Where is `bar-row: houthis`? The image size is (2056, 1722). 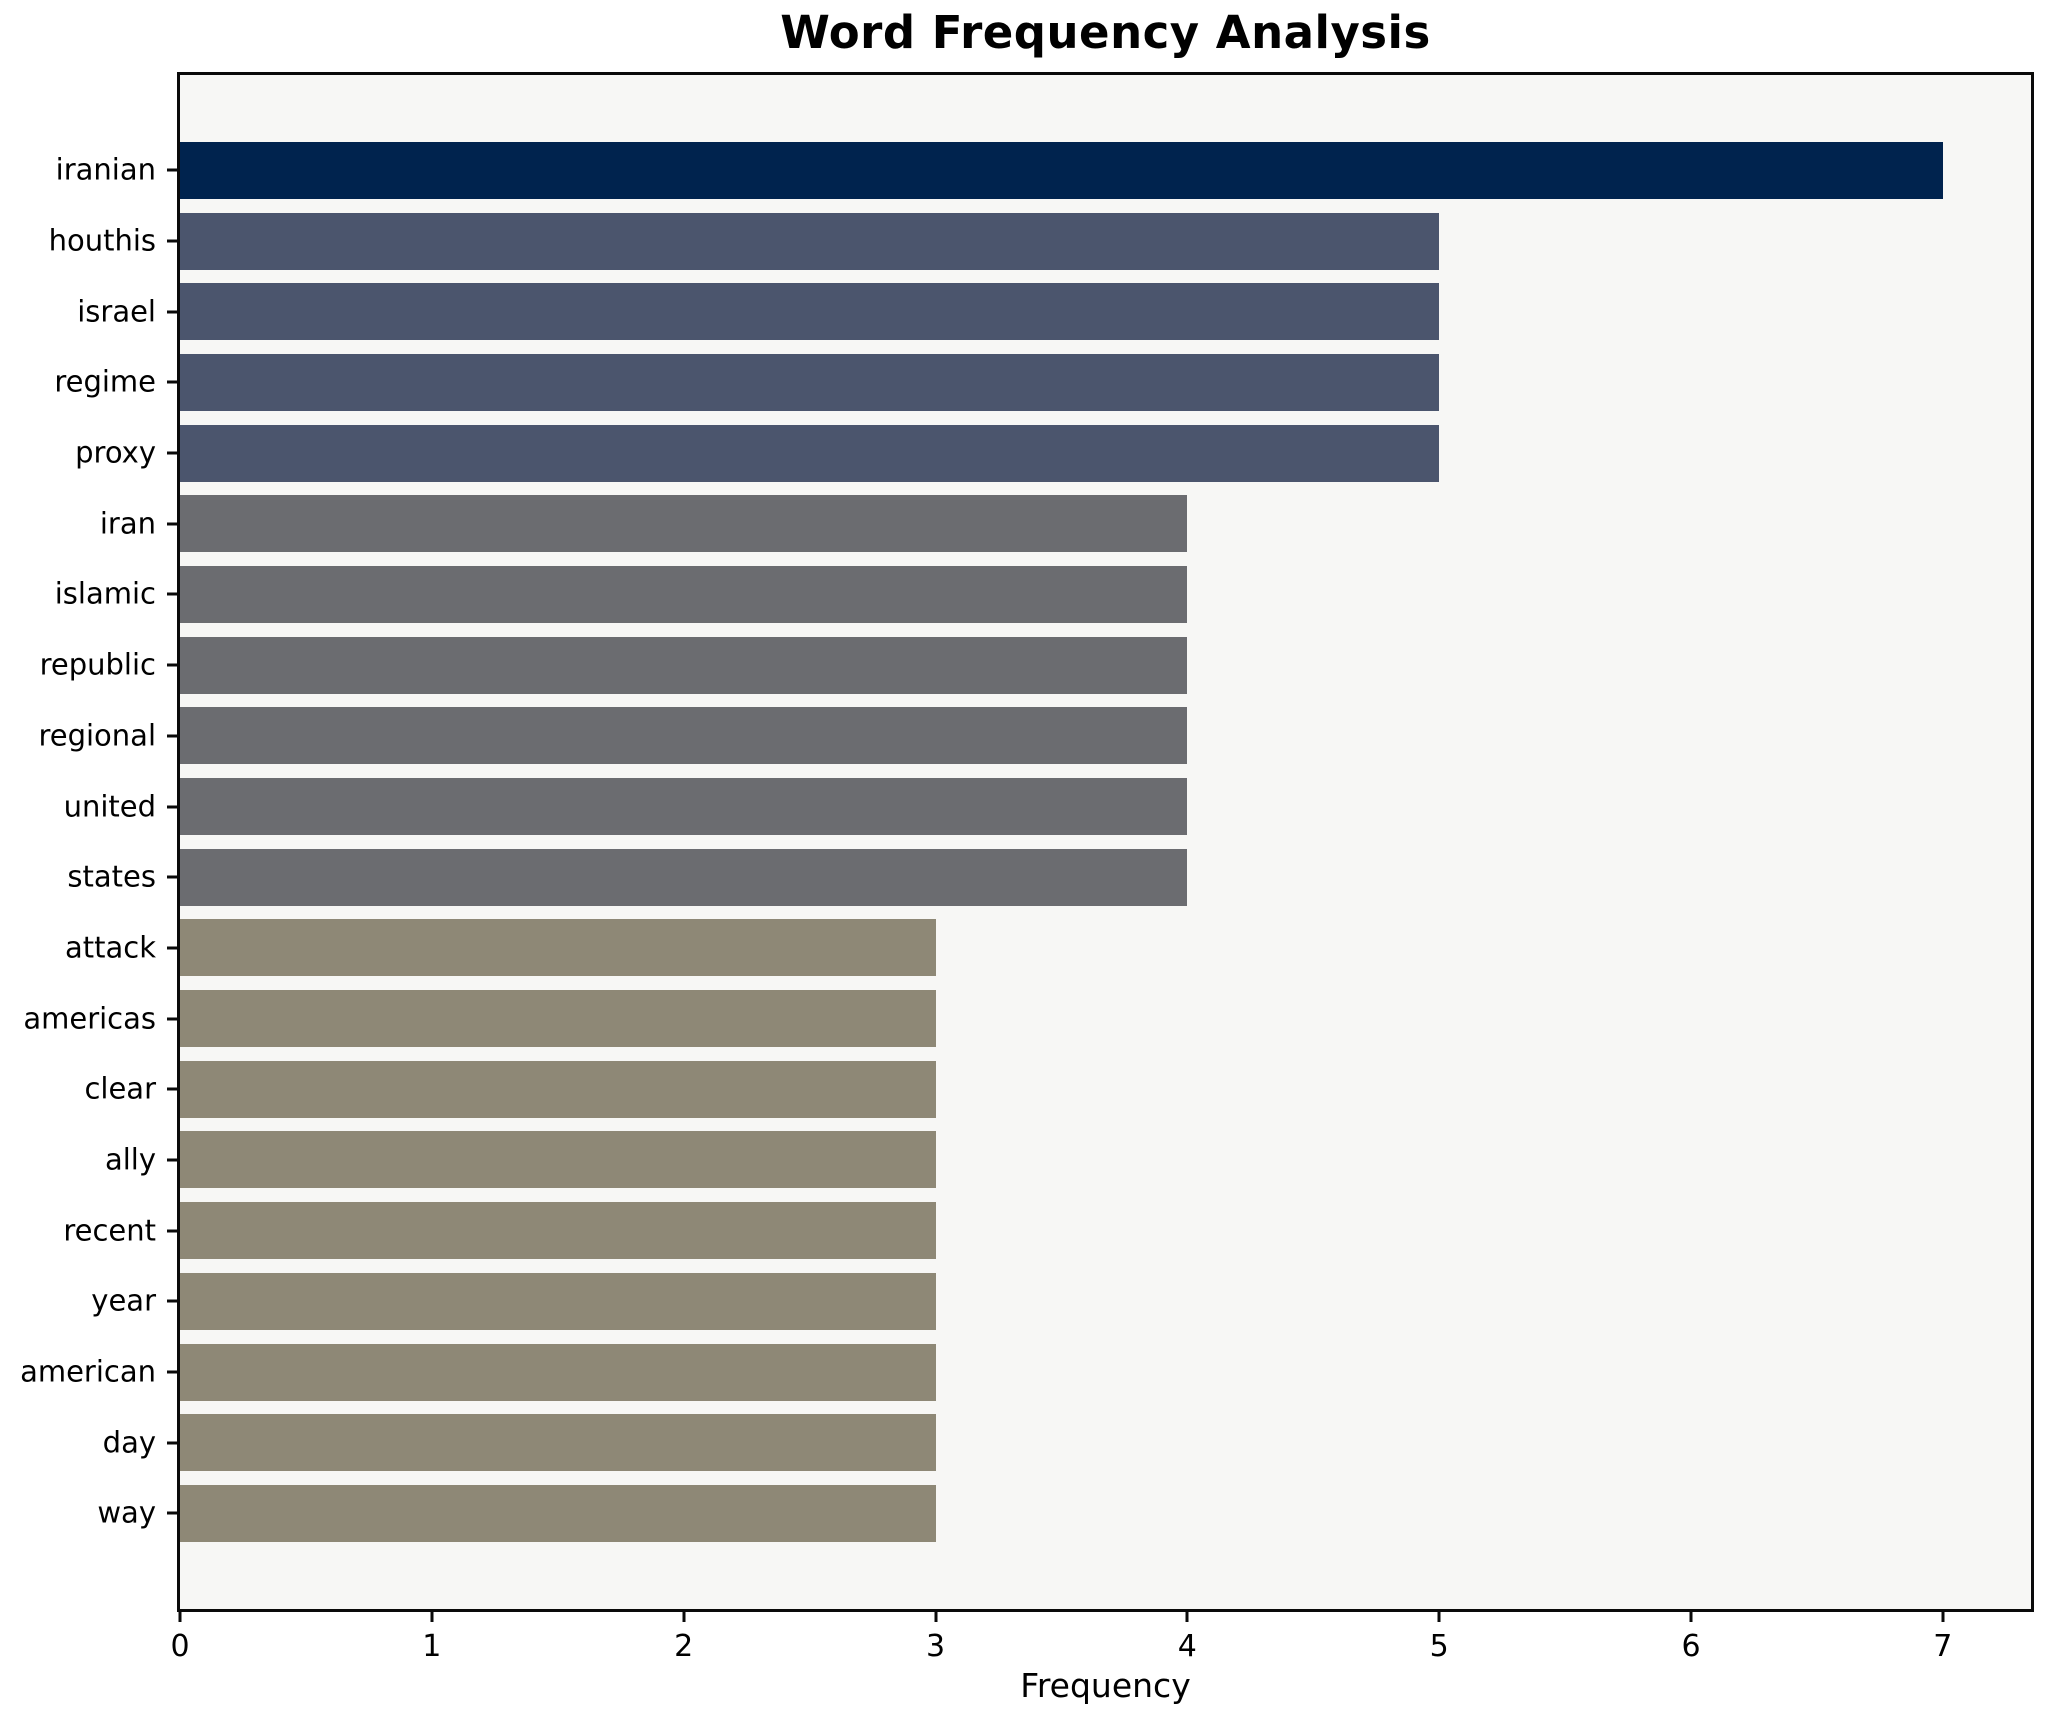 bar-row: houthis is located at coordinates (1040, 241).